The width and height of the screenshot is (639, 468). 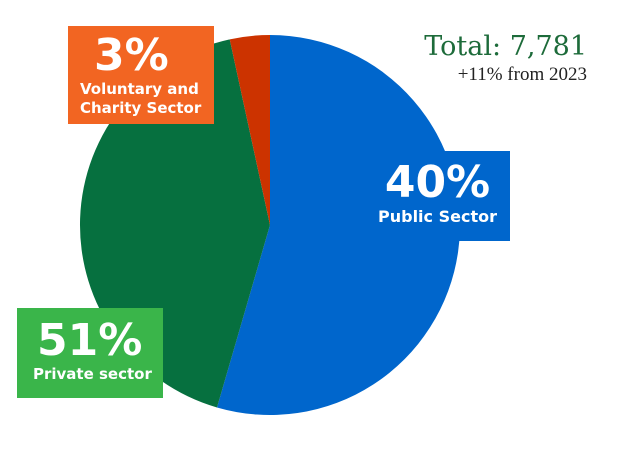 I want to click on public-sector-percent: 40%, so click(x=437, y=182).